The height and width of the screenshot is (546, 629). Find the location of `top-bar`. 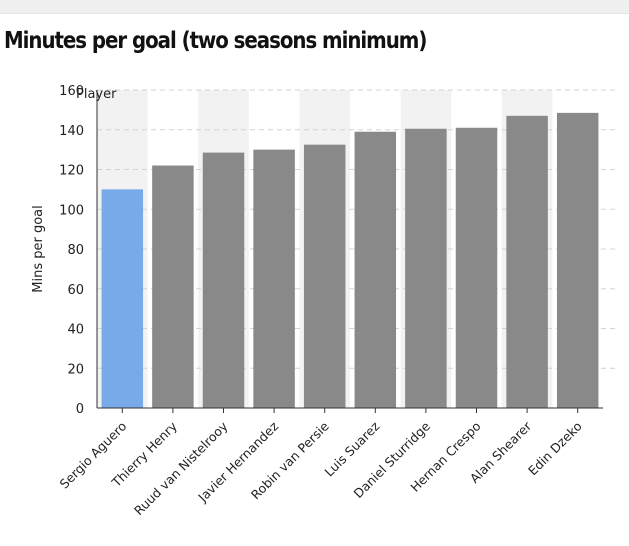

top-bar is located at coordinates (314, 7).